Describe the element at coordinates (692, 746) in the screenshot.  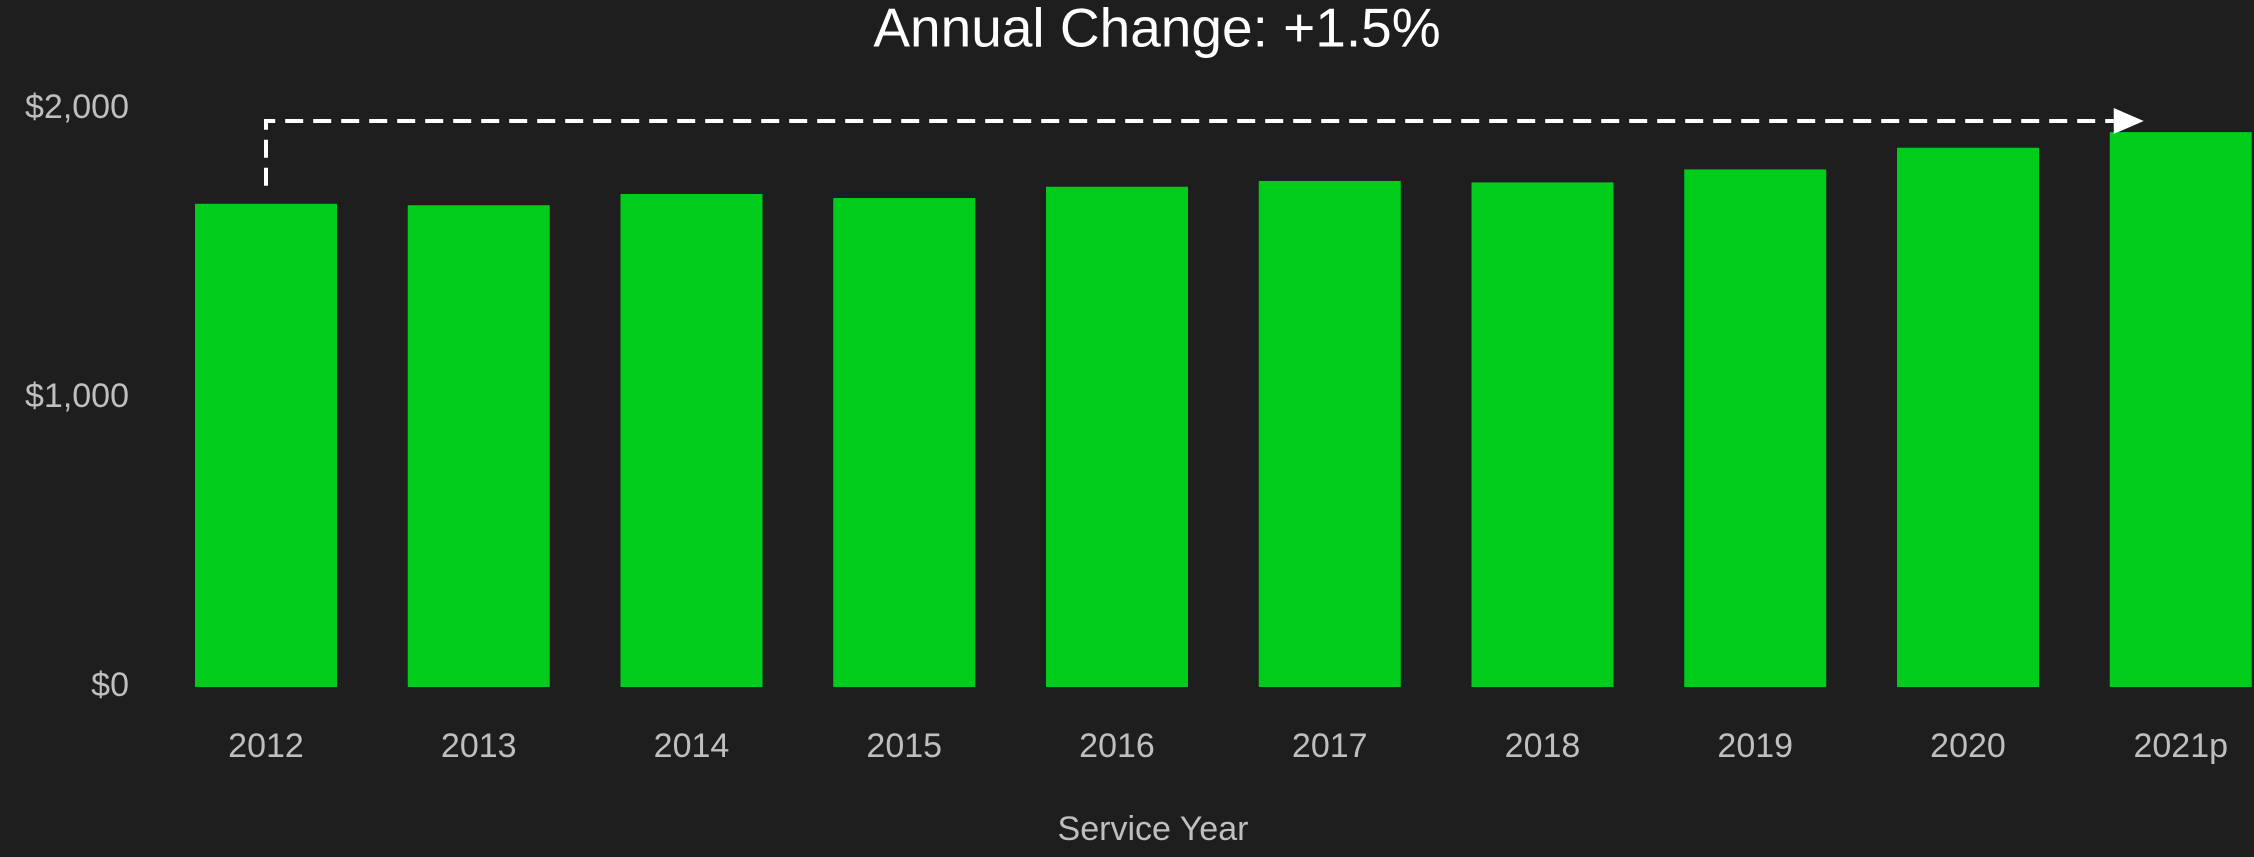
I see `x-tick-label: 2014` at that location.